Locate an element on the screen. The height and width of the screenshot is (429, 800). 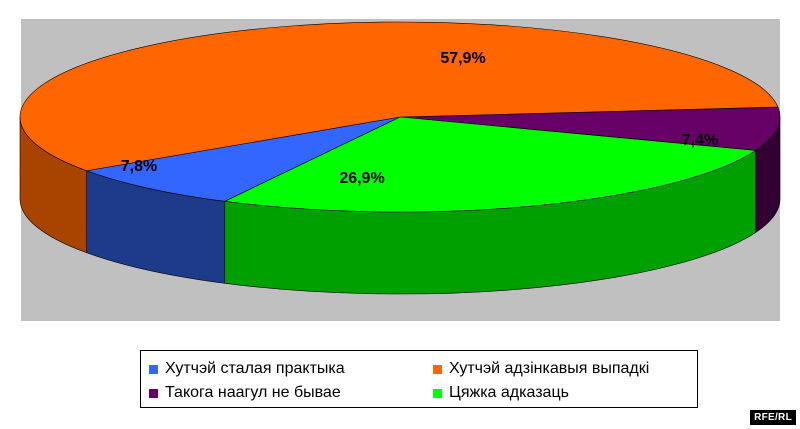
legend-item: Хутчэй сталая практыка is located at coordinates (247, 369).